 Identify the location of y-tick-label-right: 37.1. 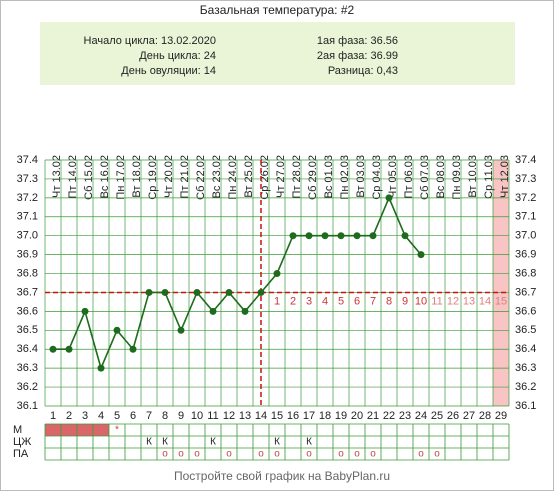
(525, 217).